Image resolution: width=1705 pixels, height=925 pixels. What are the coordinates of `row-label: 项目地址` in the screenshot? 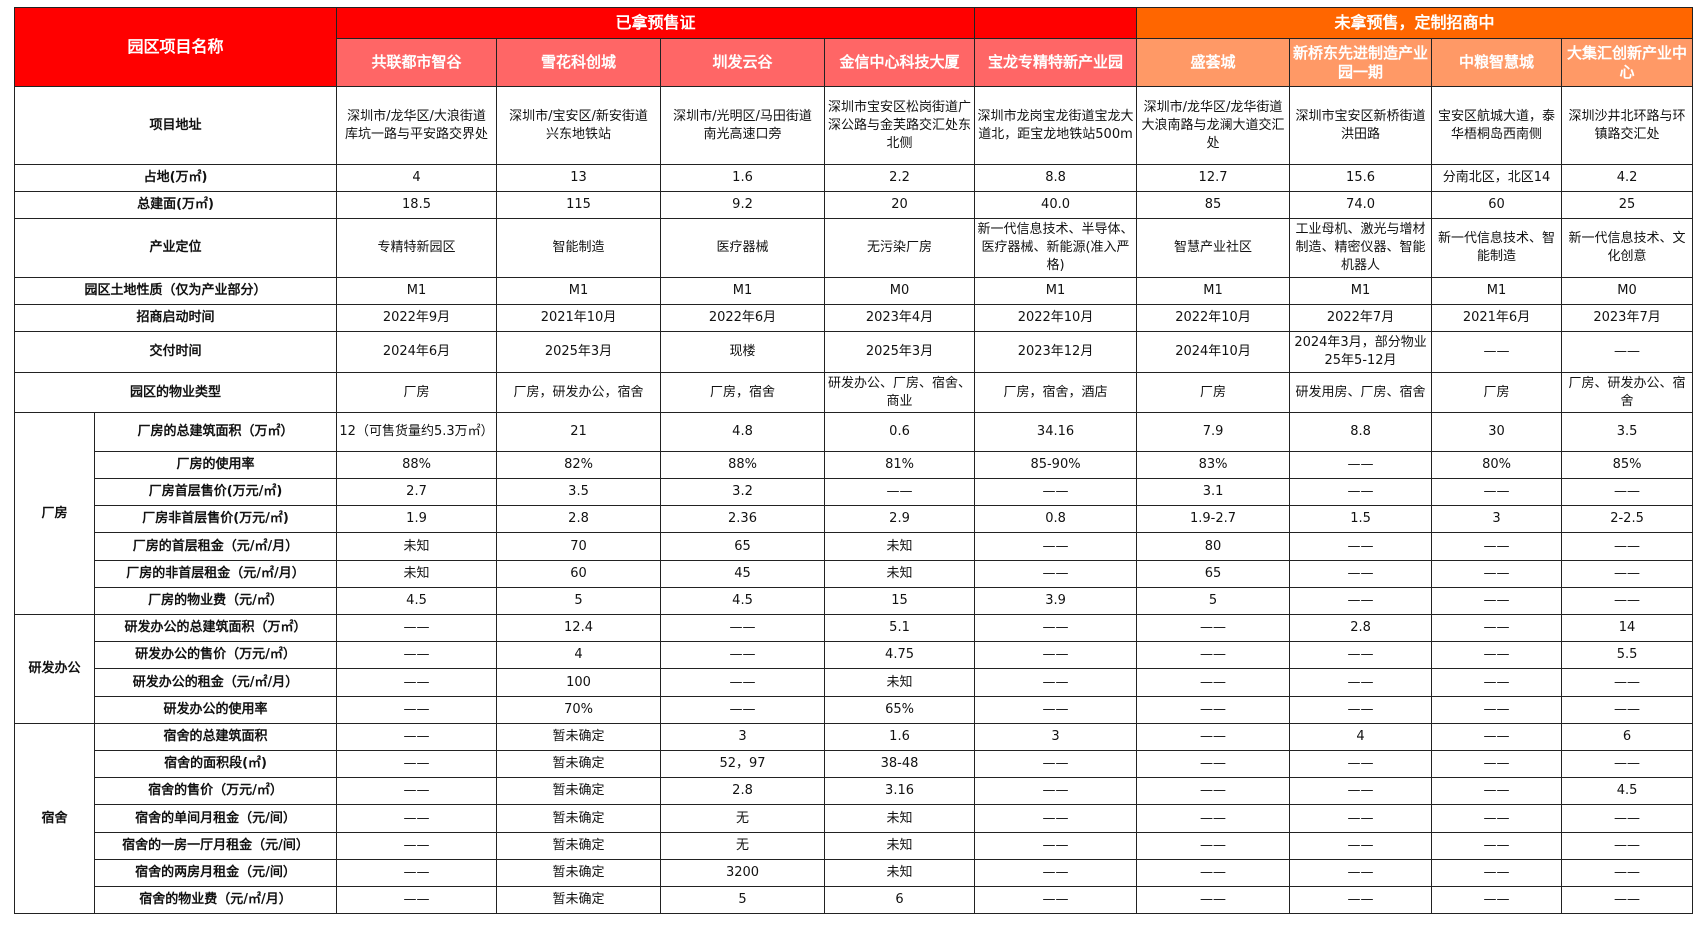 It's located at (175, 125).